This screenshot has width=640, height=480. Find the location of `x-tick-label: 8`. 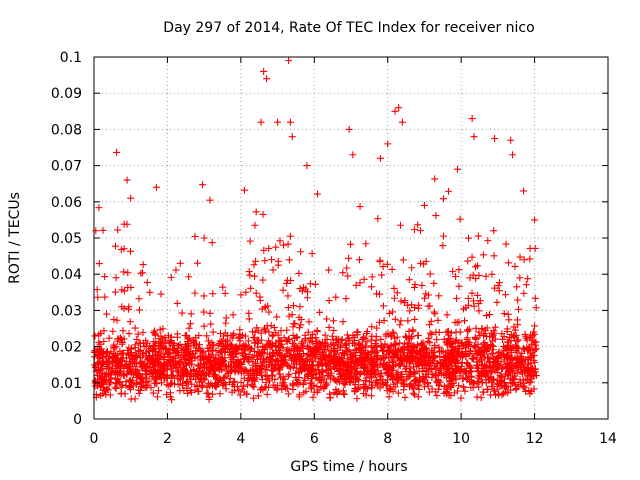

x-tick-label: 8 is located at coordinates (387, 439).